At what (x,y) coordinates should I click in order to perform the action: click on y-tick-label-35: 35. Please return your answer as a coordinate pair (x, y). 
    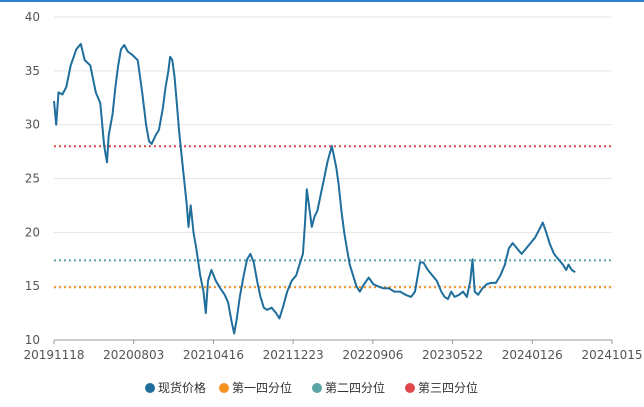
    Looking at the image, I should click on (32, 71).